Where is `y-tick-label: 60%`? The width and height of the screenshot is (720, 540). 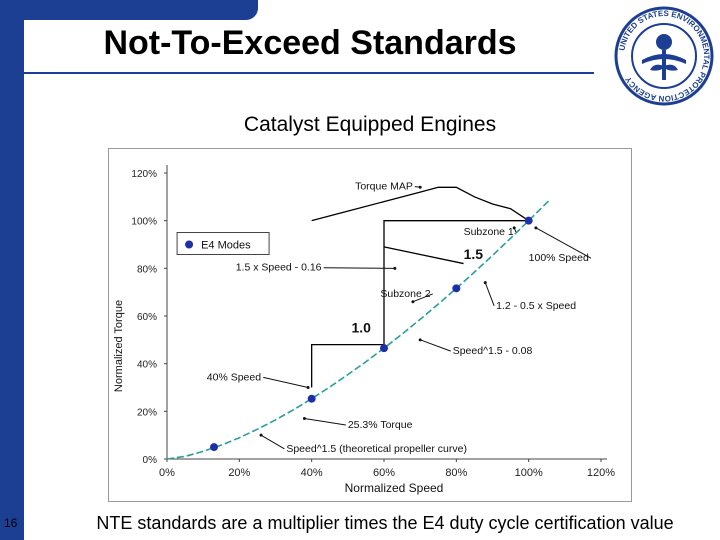 y-tick-label: 60% is located at coordinates (147, 317).